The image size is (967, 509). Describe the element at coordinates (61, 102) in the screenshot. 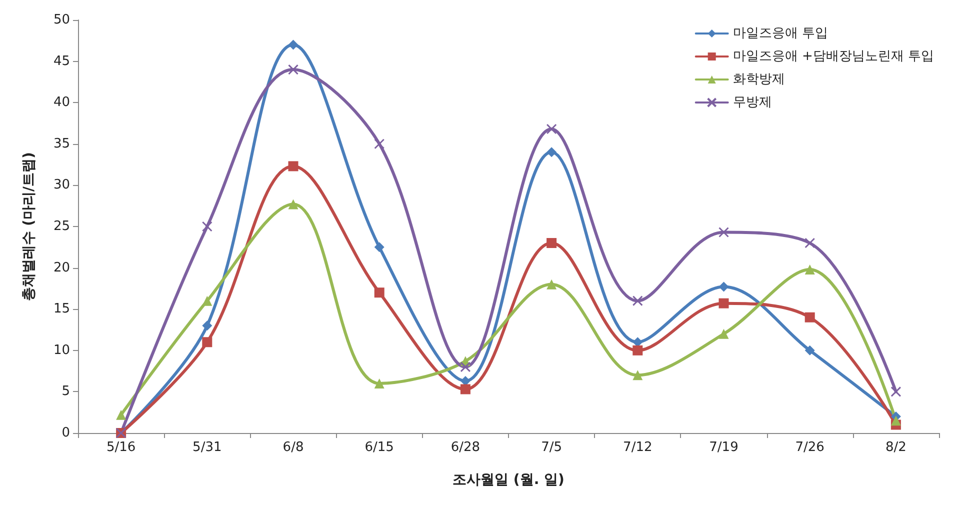

I see `y-tick-label: 40` at that location.